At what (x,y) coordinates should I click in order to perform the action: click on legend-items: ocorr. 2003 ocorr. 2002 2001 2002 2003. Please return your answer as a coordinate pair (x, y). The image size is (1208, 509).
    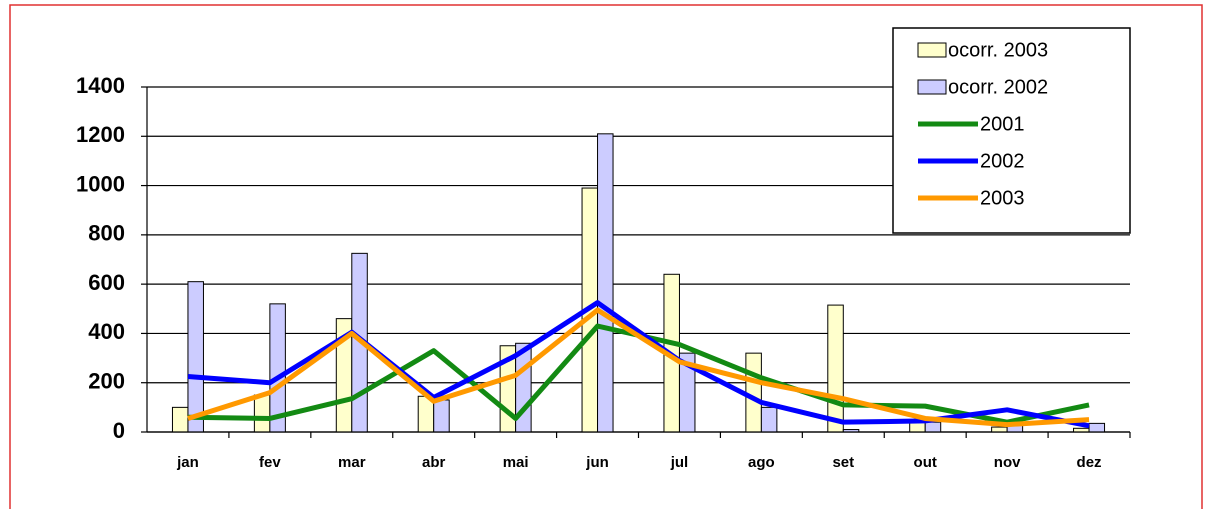
    Looking at the image, I should click on (982, 124).